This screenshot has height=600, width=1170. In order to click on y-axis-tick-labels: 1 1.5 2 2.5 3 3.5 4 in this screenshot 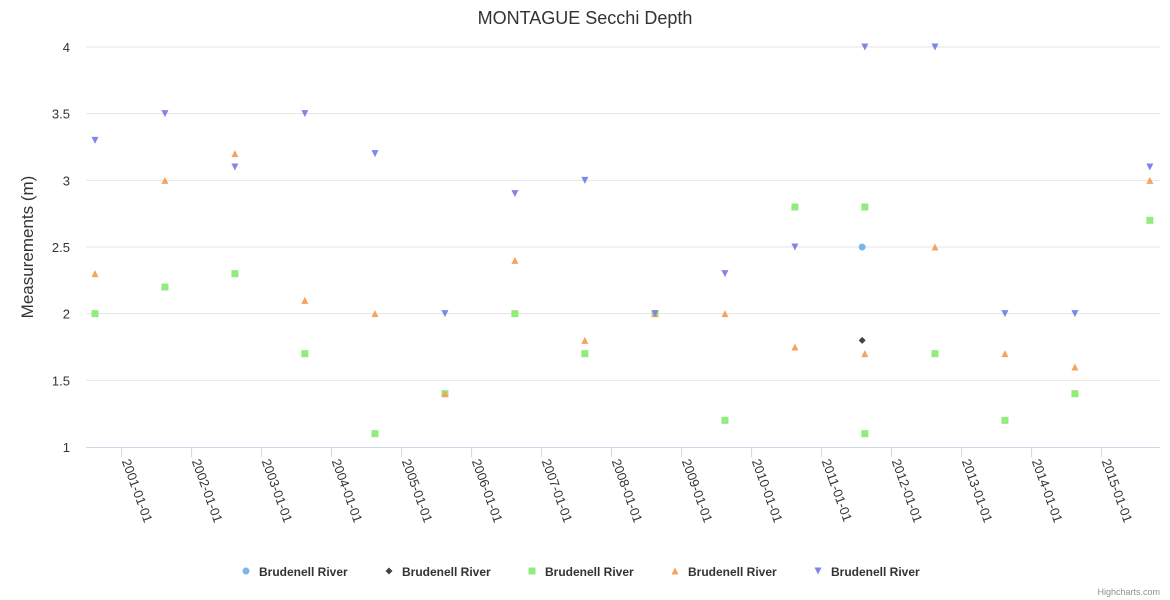, I will do `click(61, 247)`.